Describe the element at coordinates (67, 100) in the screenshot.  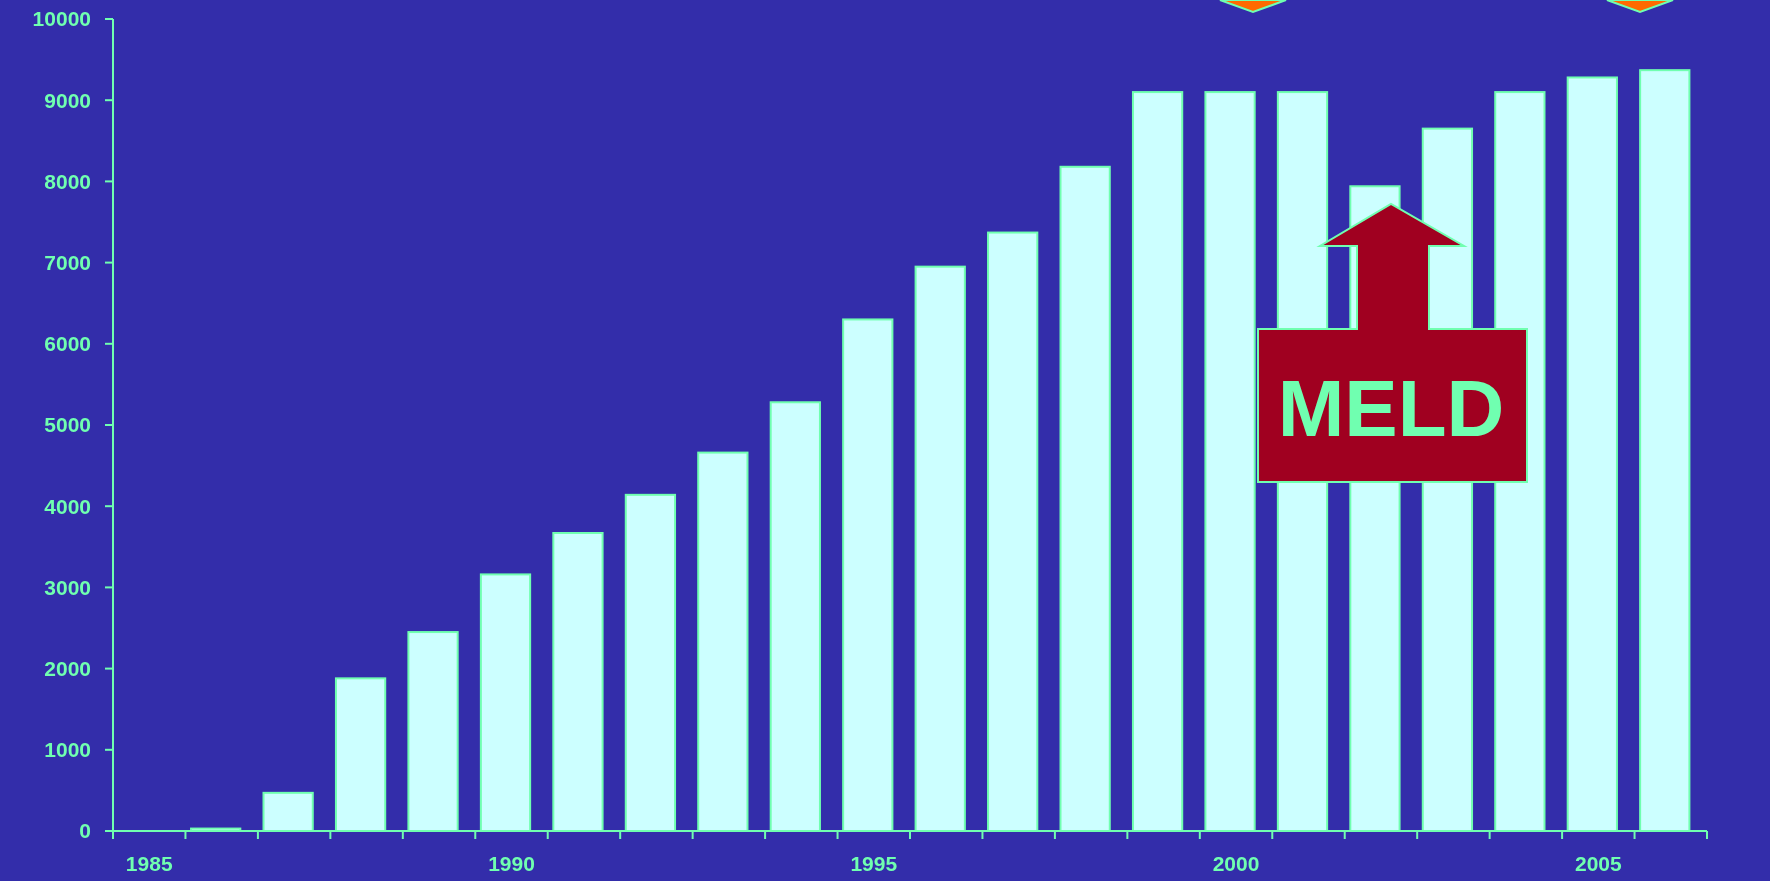
I see `y-tick-label: 9000` at that location.